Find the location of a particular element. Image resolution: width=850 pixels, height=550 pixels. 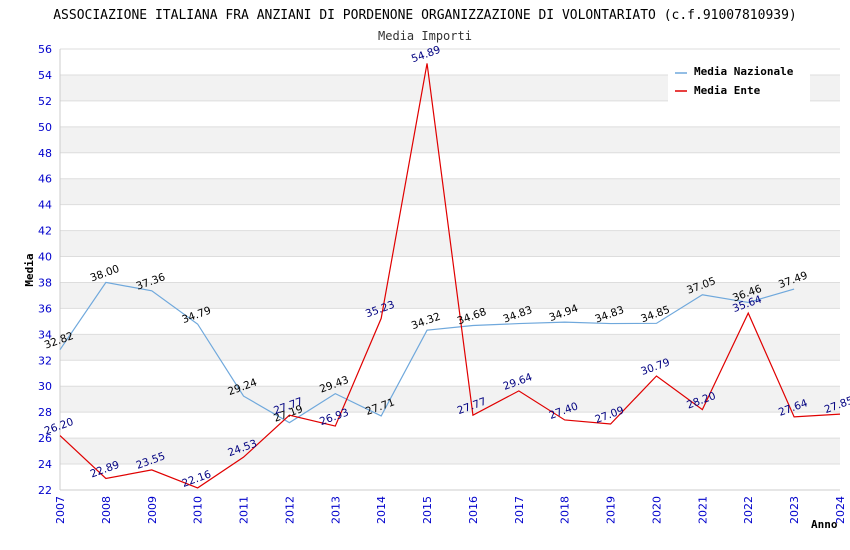

y-tick-label: 38 is located at coordinates (45, 282).